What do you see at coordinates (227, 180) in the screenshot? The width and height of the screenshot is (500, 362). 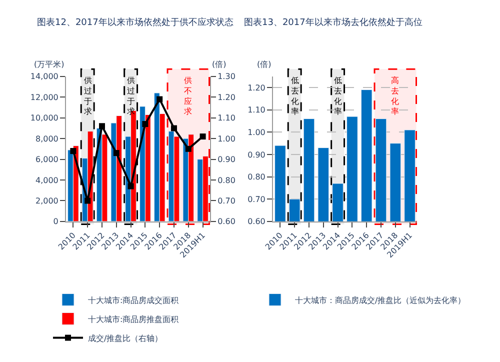 I see `y2-tick-label: 0.80` at bounding box center [227, 180].